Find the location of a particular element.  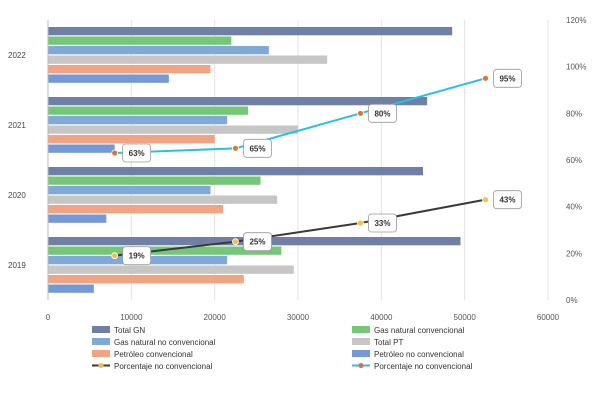

data-label: 33% is located at coordinates (382, 223).